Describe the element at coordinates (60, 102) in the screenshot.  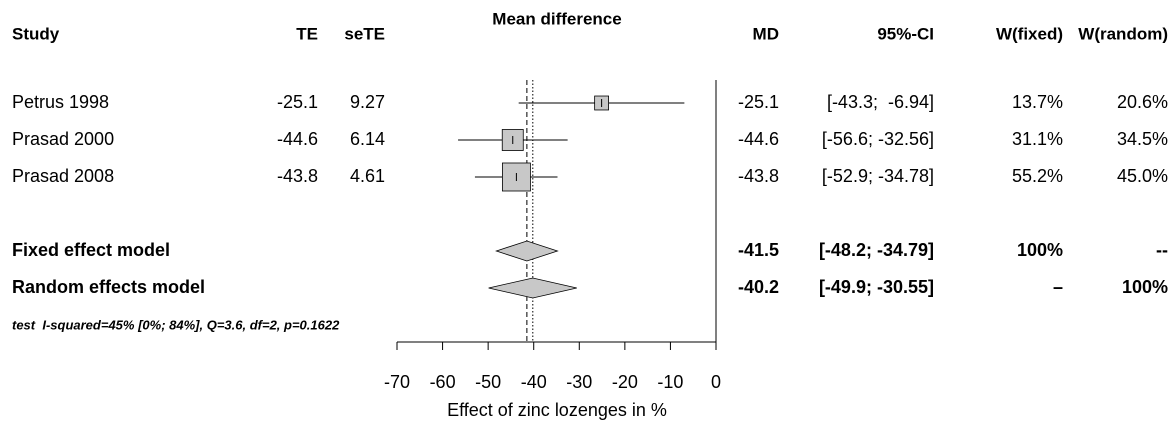
I see `study-name: Petrus 1998` at that location.